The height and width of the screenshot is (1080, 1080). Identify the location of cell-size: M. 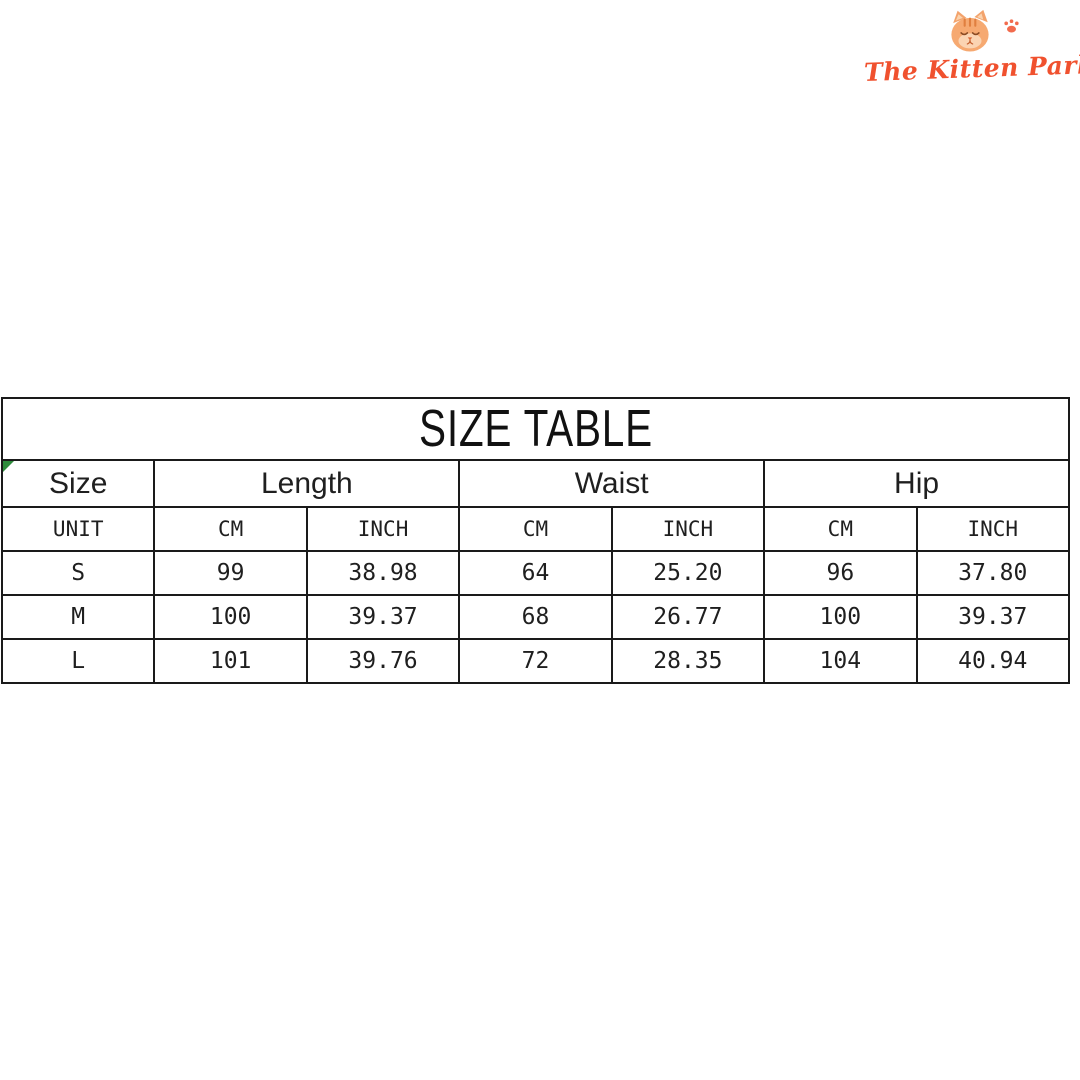
(78, 617).